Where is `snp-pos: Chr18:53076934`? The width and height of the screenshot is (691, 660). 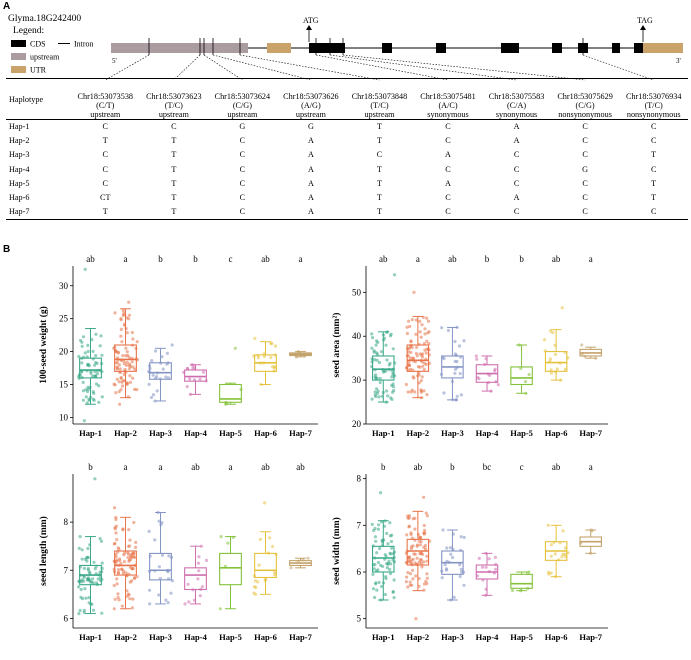
snp-pos: Chr18:53076934 is located at coordinates (653, 96).